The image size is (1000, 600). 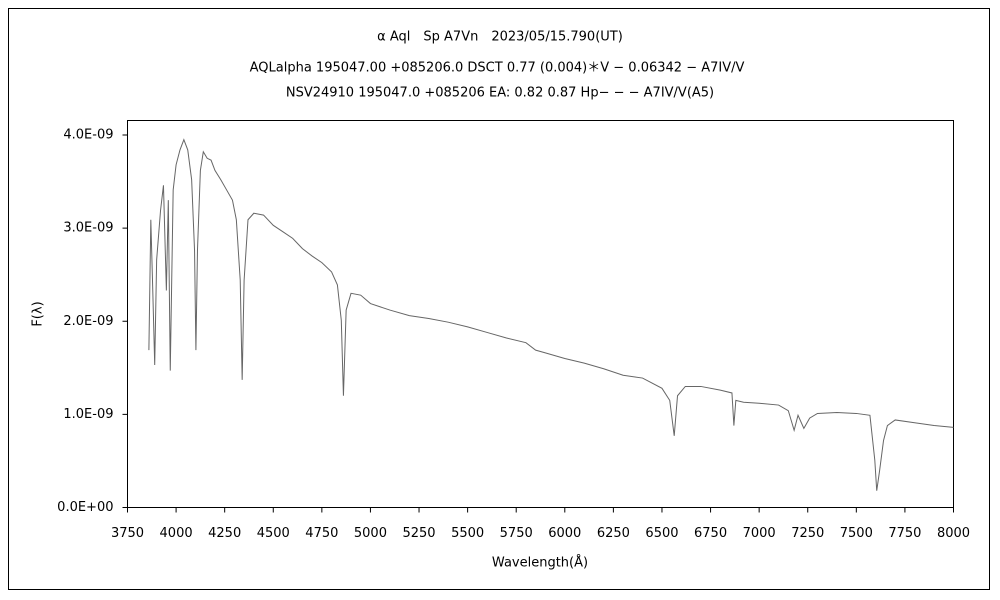 What do you see at coordinates (127, 533) in the screenshot?
I see `x-tick-label: 3750` at bounding box center [127, 533].